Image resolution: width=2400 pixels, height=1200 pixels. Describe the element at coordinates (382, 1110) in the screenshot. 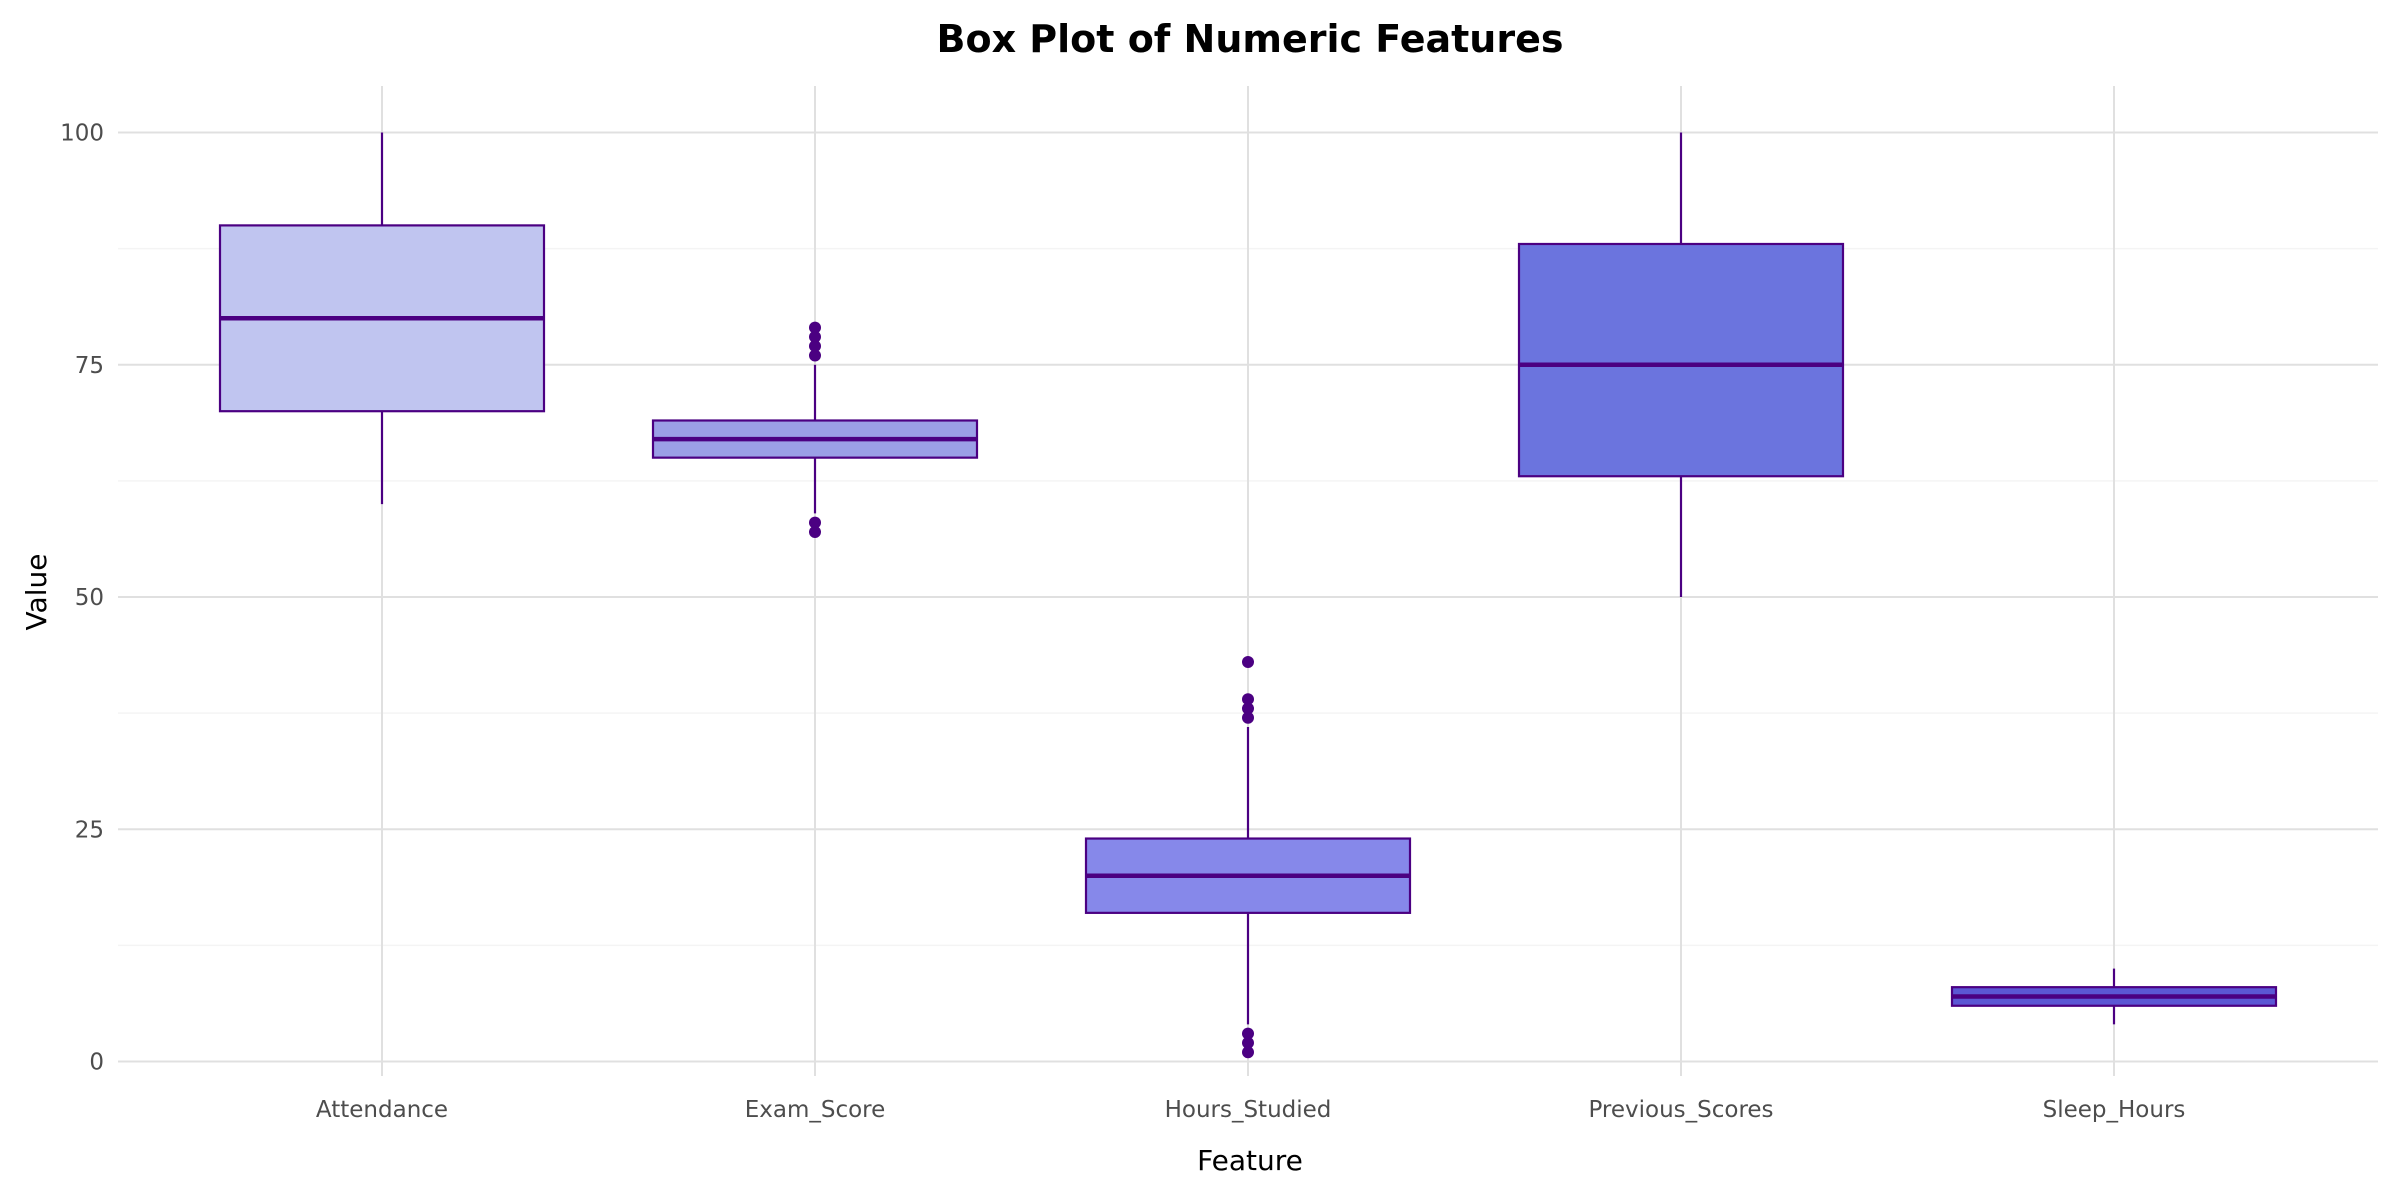

I see `x-tick-label: Attendance` at that location.